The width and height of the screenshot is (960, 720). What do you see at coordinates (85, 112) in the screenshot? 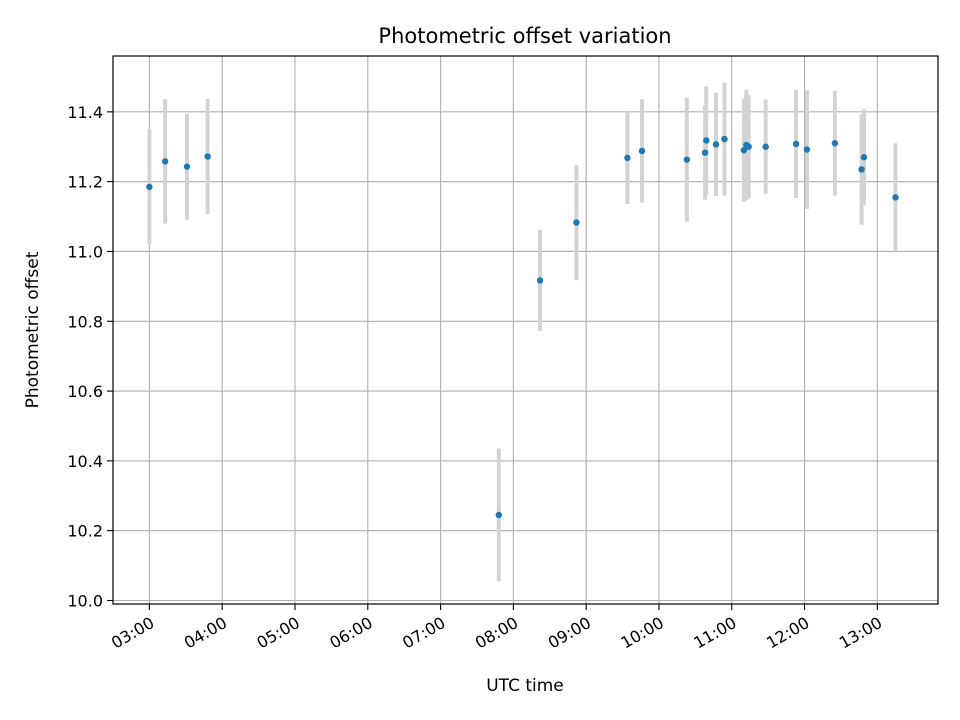
I see `y-tick-label: 11.4` at bounding box center [85, 112].